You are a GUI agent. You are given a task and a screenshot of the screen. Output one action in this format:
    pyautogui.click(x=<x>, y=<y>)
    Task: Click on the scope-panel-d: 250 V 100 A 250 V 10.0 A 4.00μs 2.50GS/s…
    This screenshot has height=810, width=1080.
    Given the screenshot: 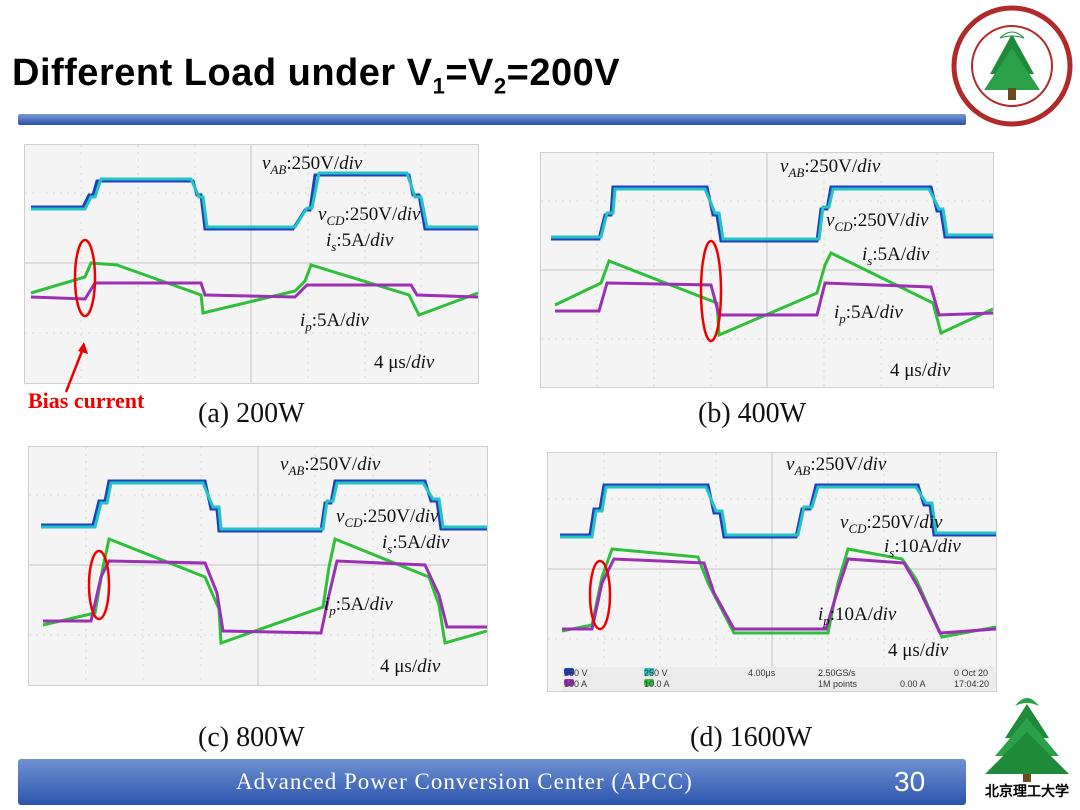 What is the action you would take?
    pyautogui.click(x=772, y=572)
    